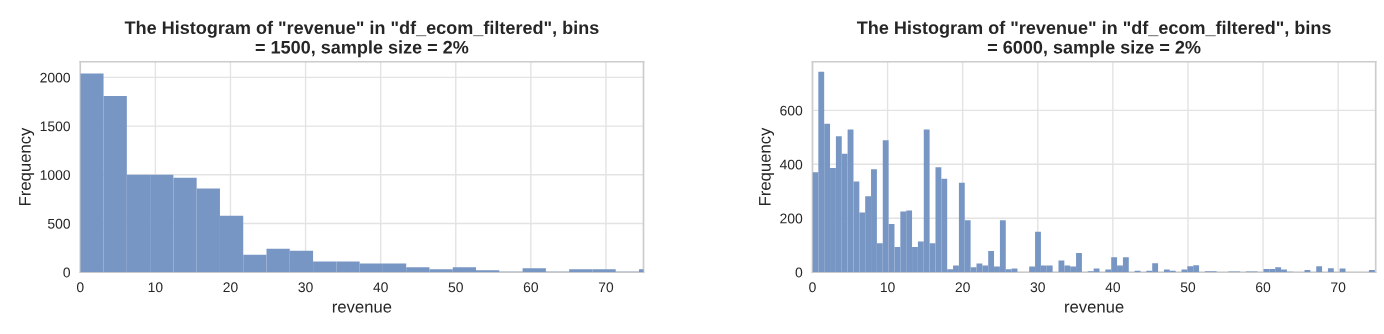 Image resolution: width=1384 pixels, height=334 pixels. Describe the element at coordinates (791, 218) in the screenshot. I see `y-tick-label: 200` at that location.